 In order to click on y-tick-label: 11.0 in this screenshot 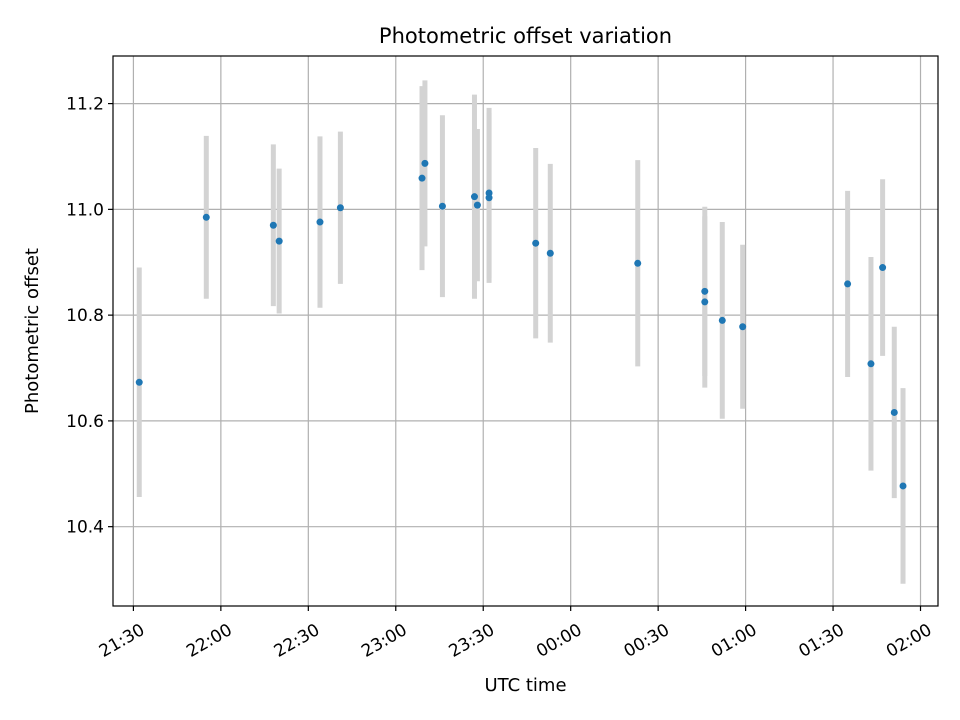, I will do `click(85, 210)`.